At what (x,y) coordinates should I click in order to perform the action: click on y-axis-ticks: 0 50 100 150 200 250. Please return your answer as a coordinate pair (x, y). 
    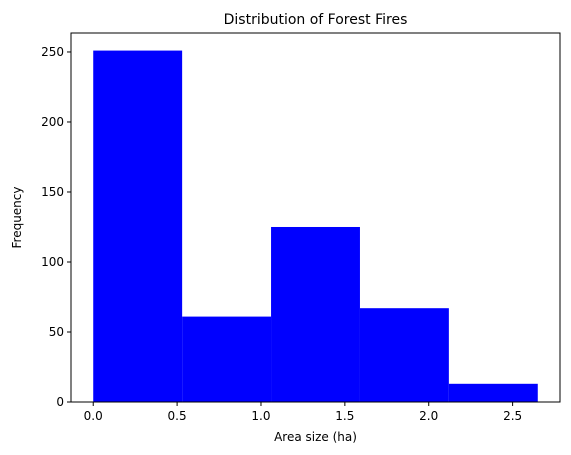
    Looking at the image, I should click on (56, 227).